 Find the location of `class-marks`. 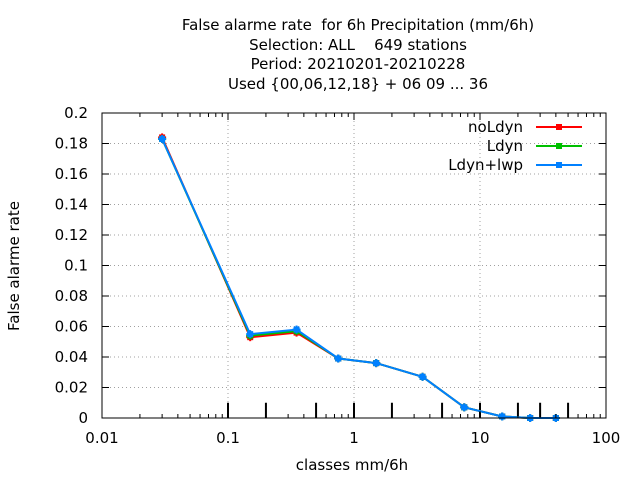

class-marks is located at coordinates (398, 410).